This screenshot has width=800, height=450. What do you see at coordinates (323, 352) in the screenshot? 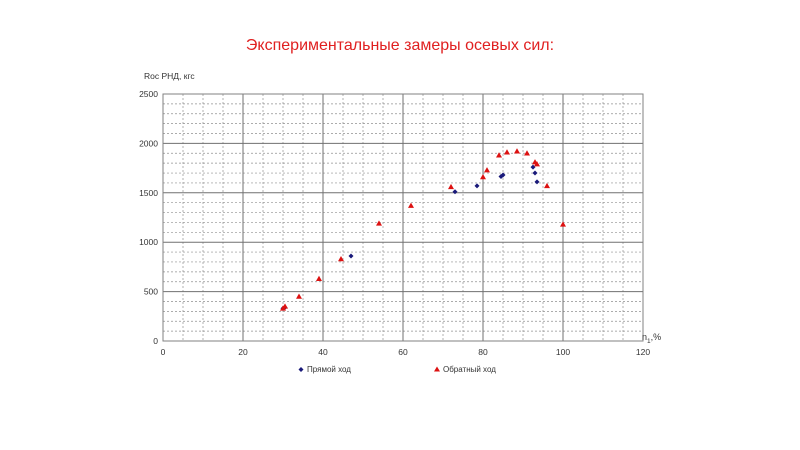
I see `x-tick-label: 40` at bounding box center [323, 352].